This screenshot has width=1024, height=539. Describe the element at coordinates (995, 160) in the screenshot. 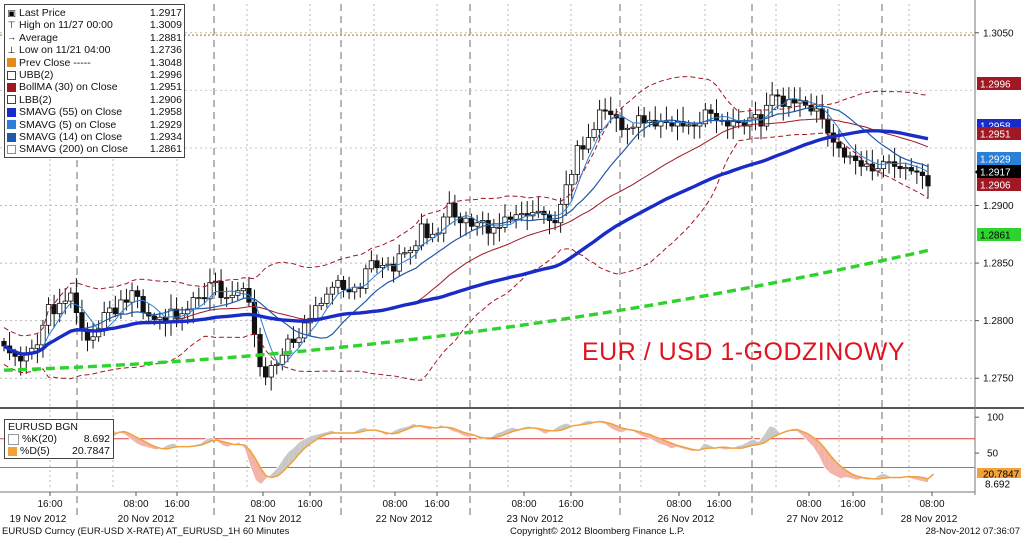

I see `right-value-label-text: 1.2929` at that location.